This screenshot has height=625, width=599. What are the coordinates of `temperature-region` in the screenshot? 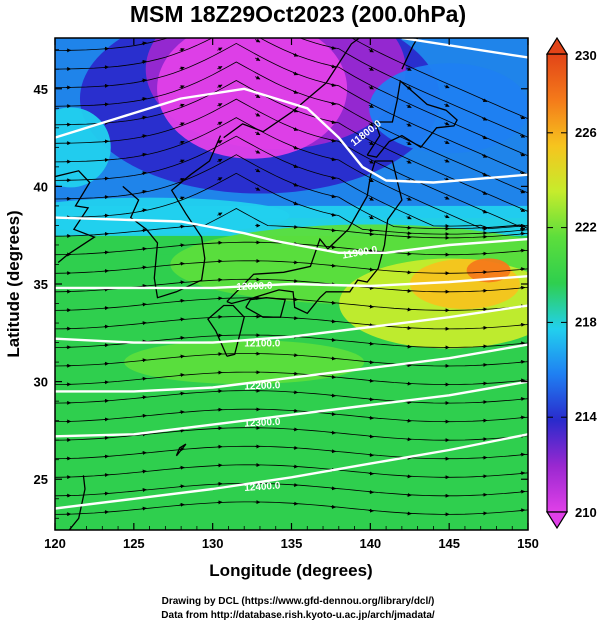 It's located at (172, 215).